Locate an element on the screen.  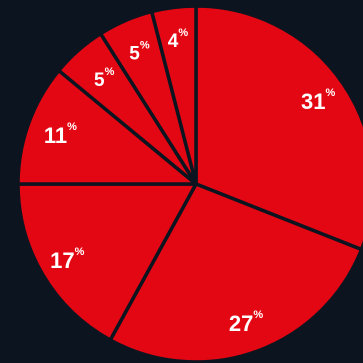
slice-label-1: 31% is located at coordinates (318, 100).